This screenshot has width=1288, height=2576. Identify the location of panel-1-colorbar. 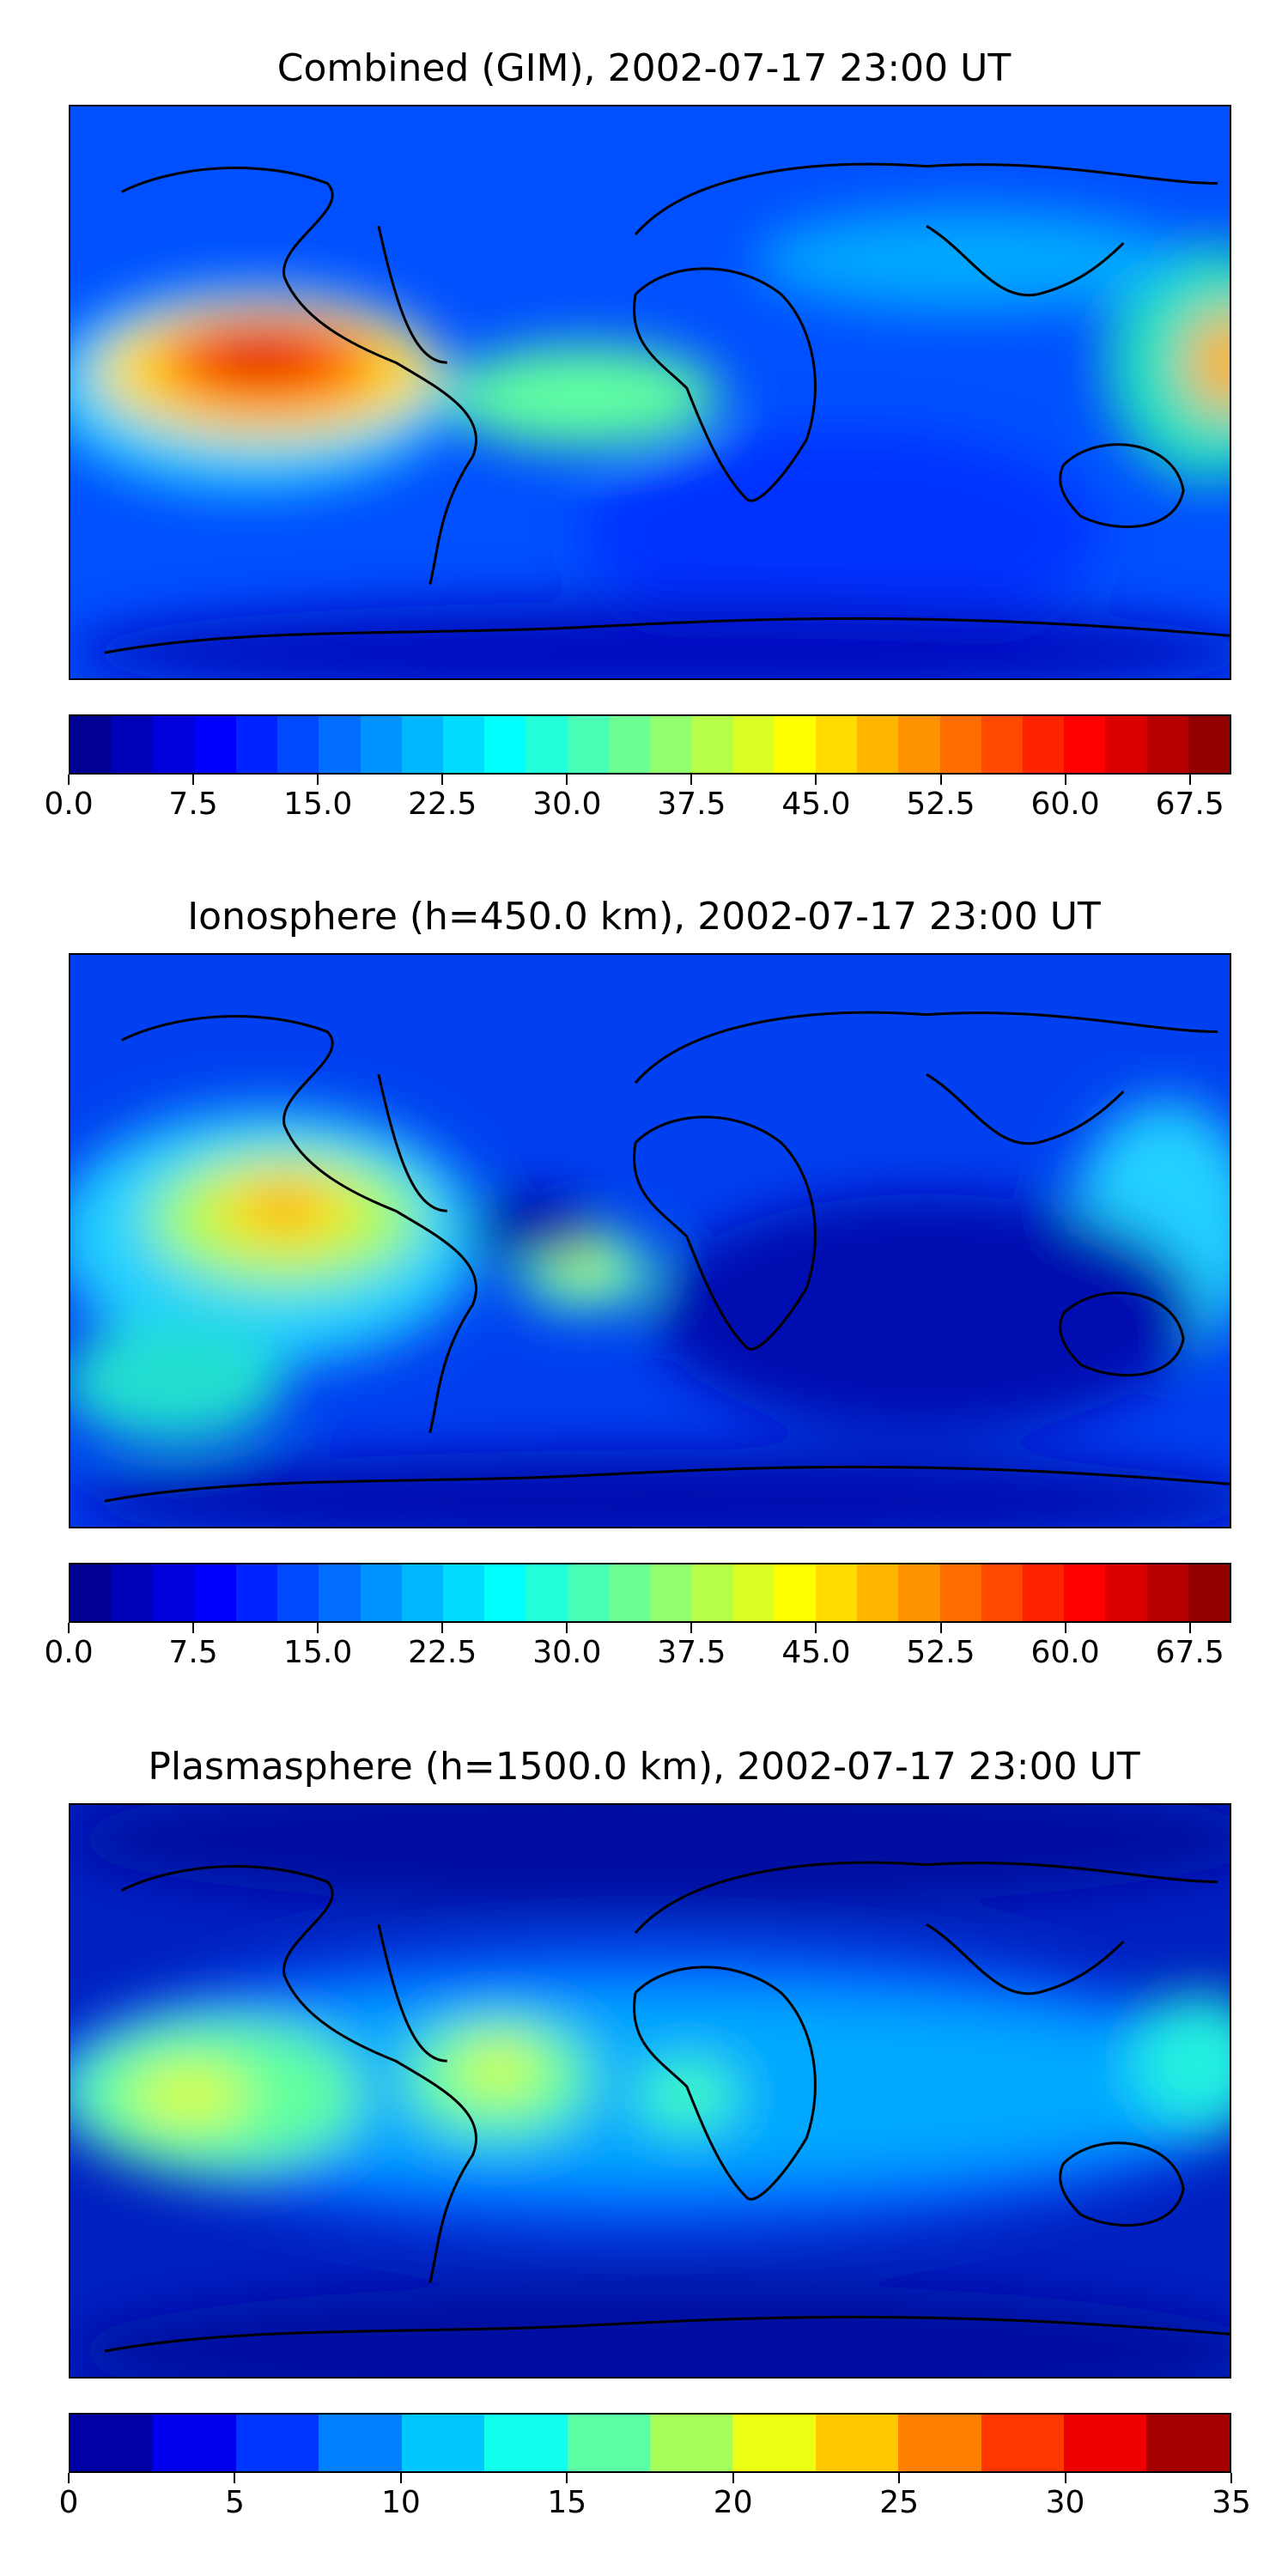
(650, 744).